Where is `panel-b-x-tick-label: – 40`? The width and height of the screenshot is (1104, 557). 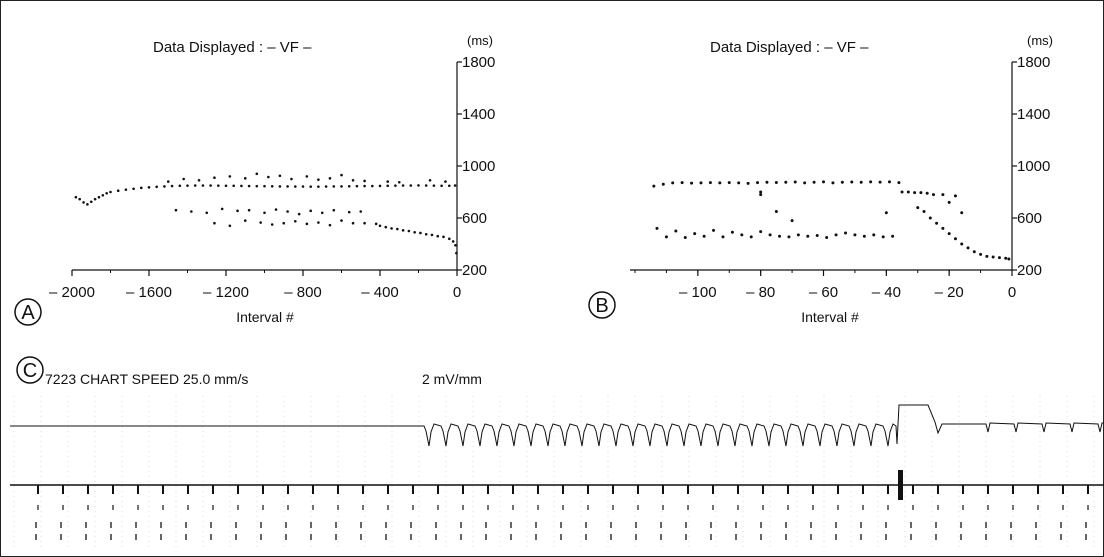
panel-b-x-tick-label: – 40 is located at coordinates (886, 292).